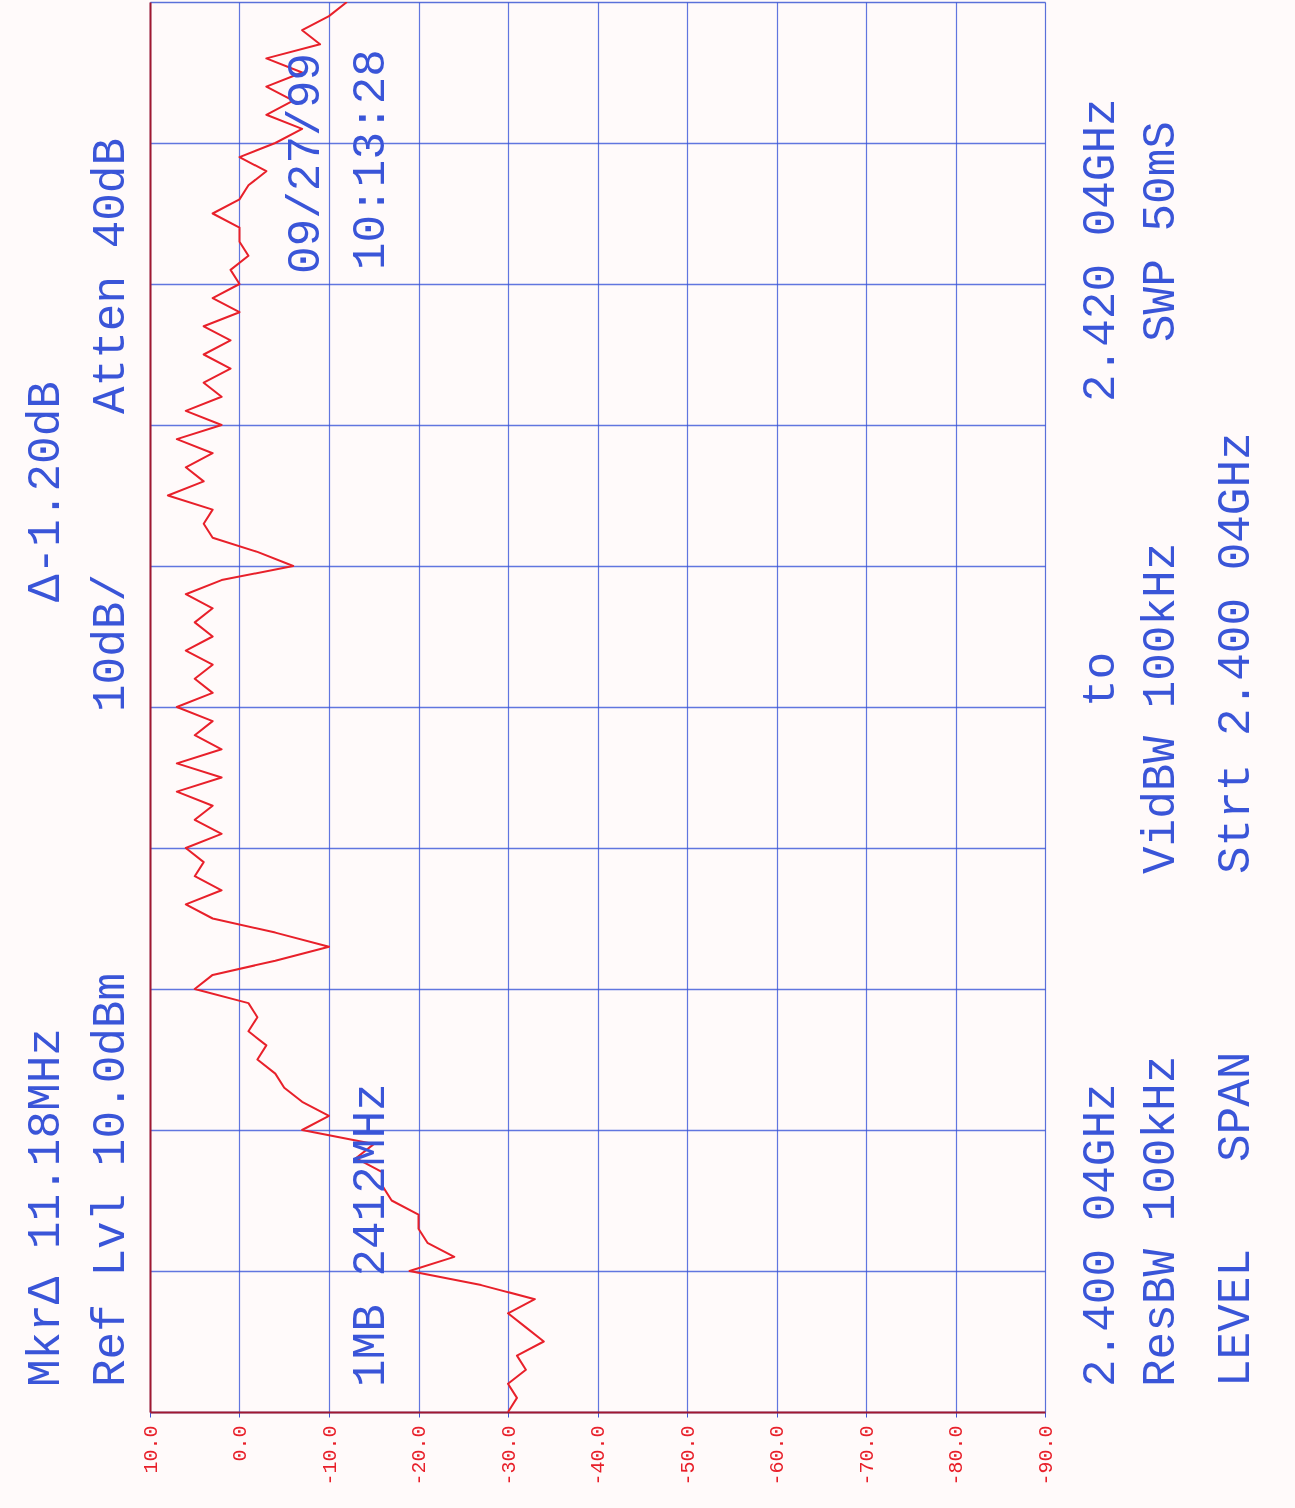 Image resolution: width=1295 pixels, height=1508 pixels. Describe the element at coordinates (112, 275) in the screenshot. I see `text: Atten 40dB` at that location.